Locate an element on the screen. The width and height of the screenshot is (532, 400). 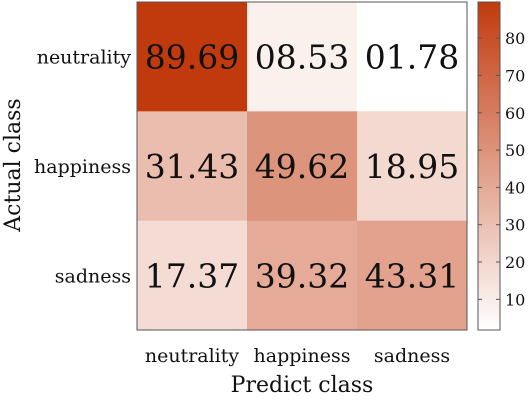
cell-value-label: 31.43 is located at coordinates (192, 166).